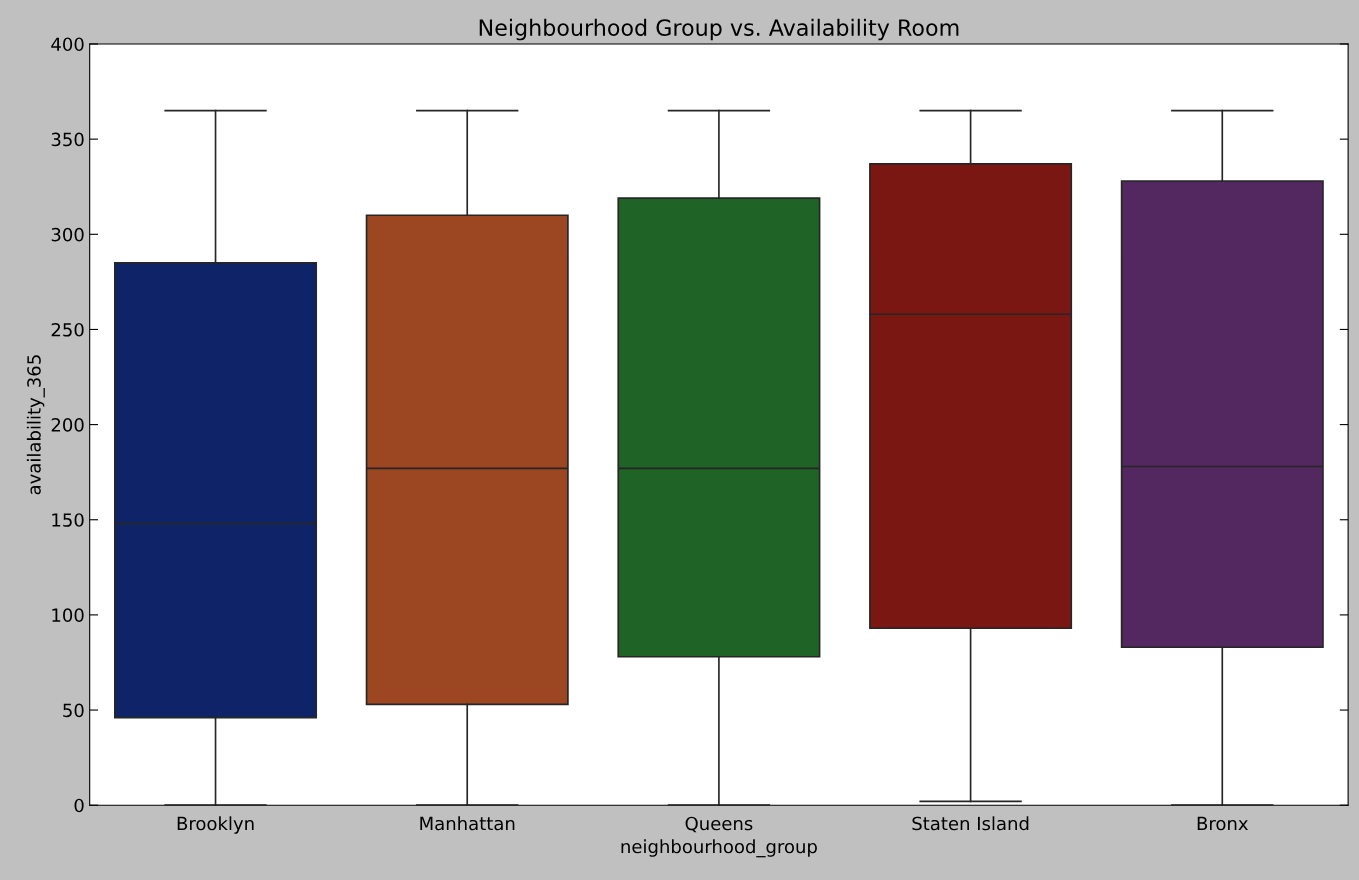 The image size is (1359, 880). Describe the element at coordinates (215, 825) in the screenshot. I see `x-tick-label: Brooklyn` at that location.